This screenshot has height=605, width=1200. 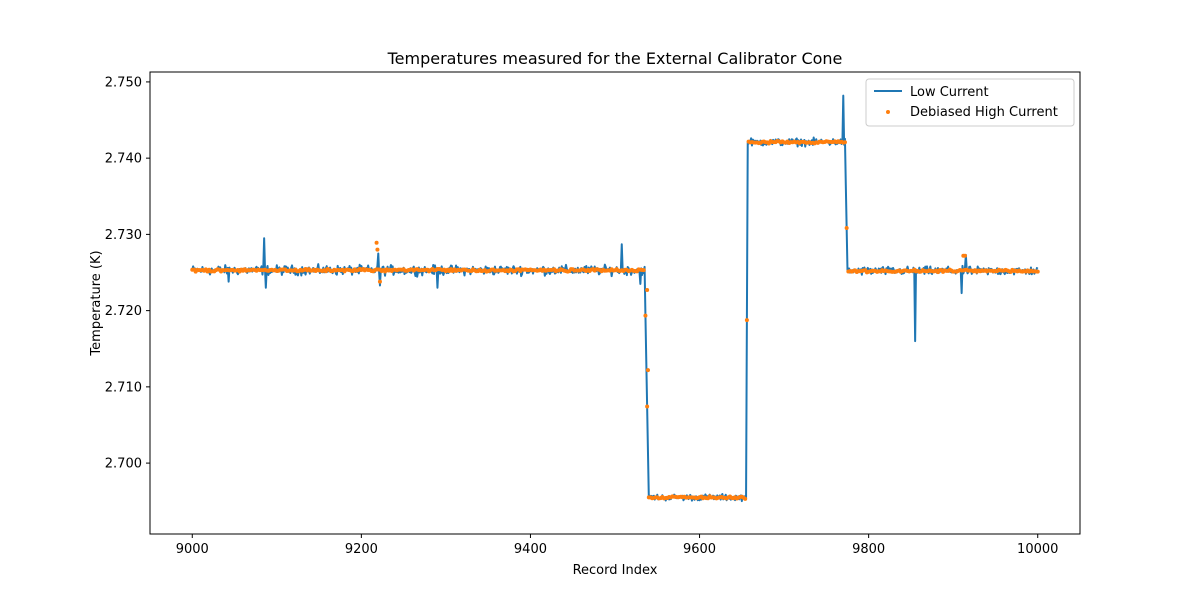 I want to click on y-tick-label: 2.700, so click(x=123, y=464).